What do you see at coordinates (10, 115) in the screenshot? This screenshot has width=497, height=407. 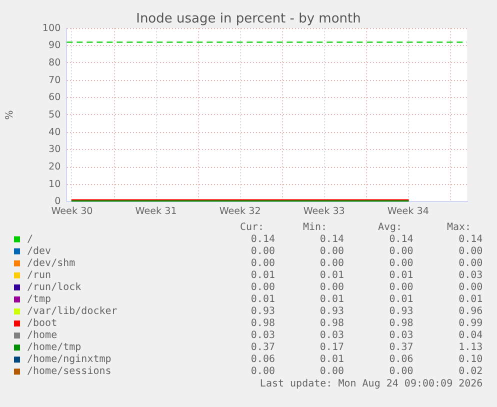 I see `y-axis-title: %` at bounding box center [10, 115].